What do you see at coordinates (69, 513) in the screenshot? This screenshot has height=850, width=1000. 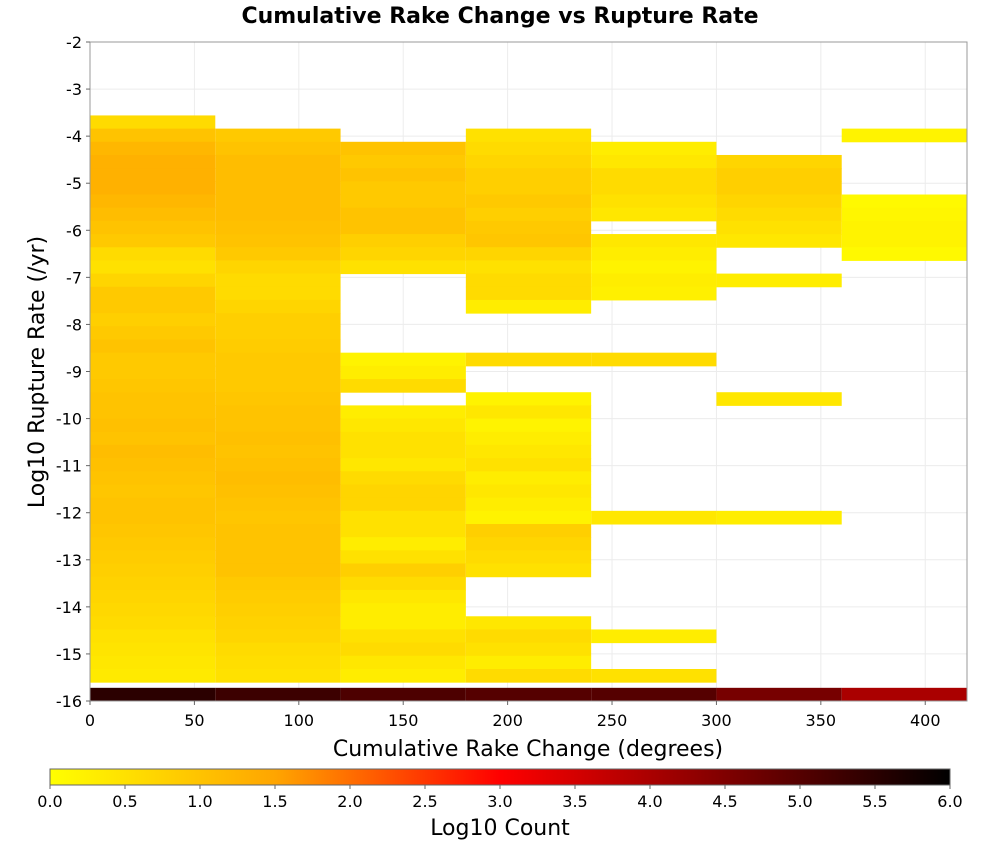 I see `y-tick-label: -12` at bounding box center [69, 513].